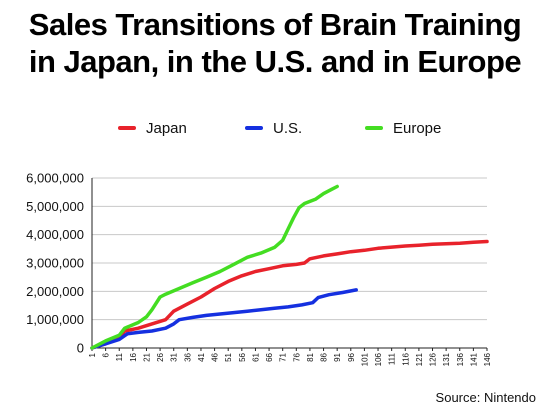 This screenshot has width=550, height=413. What do you see at coordinates (242, 356) in the screenshot?
I see `x-tick-label: 56` at bounding box center [242, 356].